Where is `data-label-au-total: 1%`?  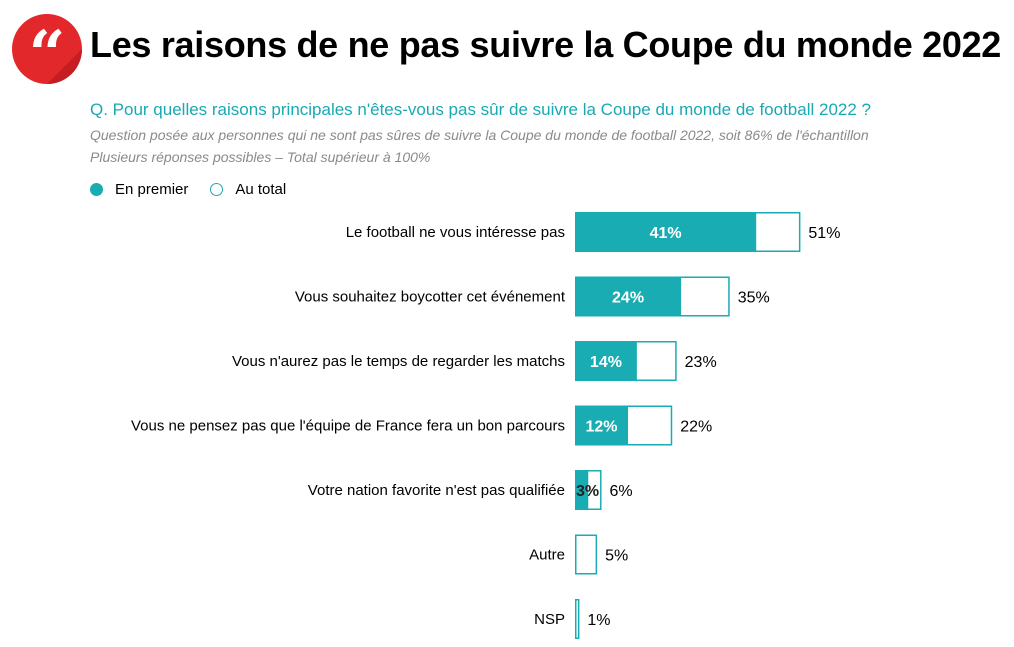 data-label-au-total: 1% is located at coordinates (598, 620).